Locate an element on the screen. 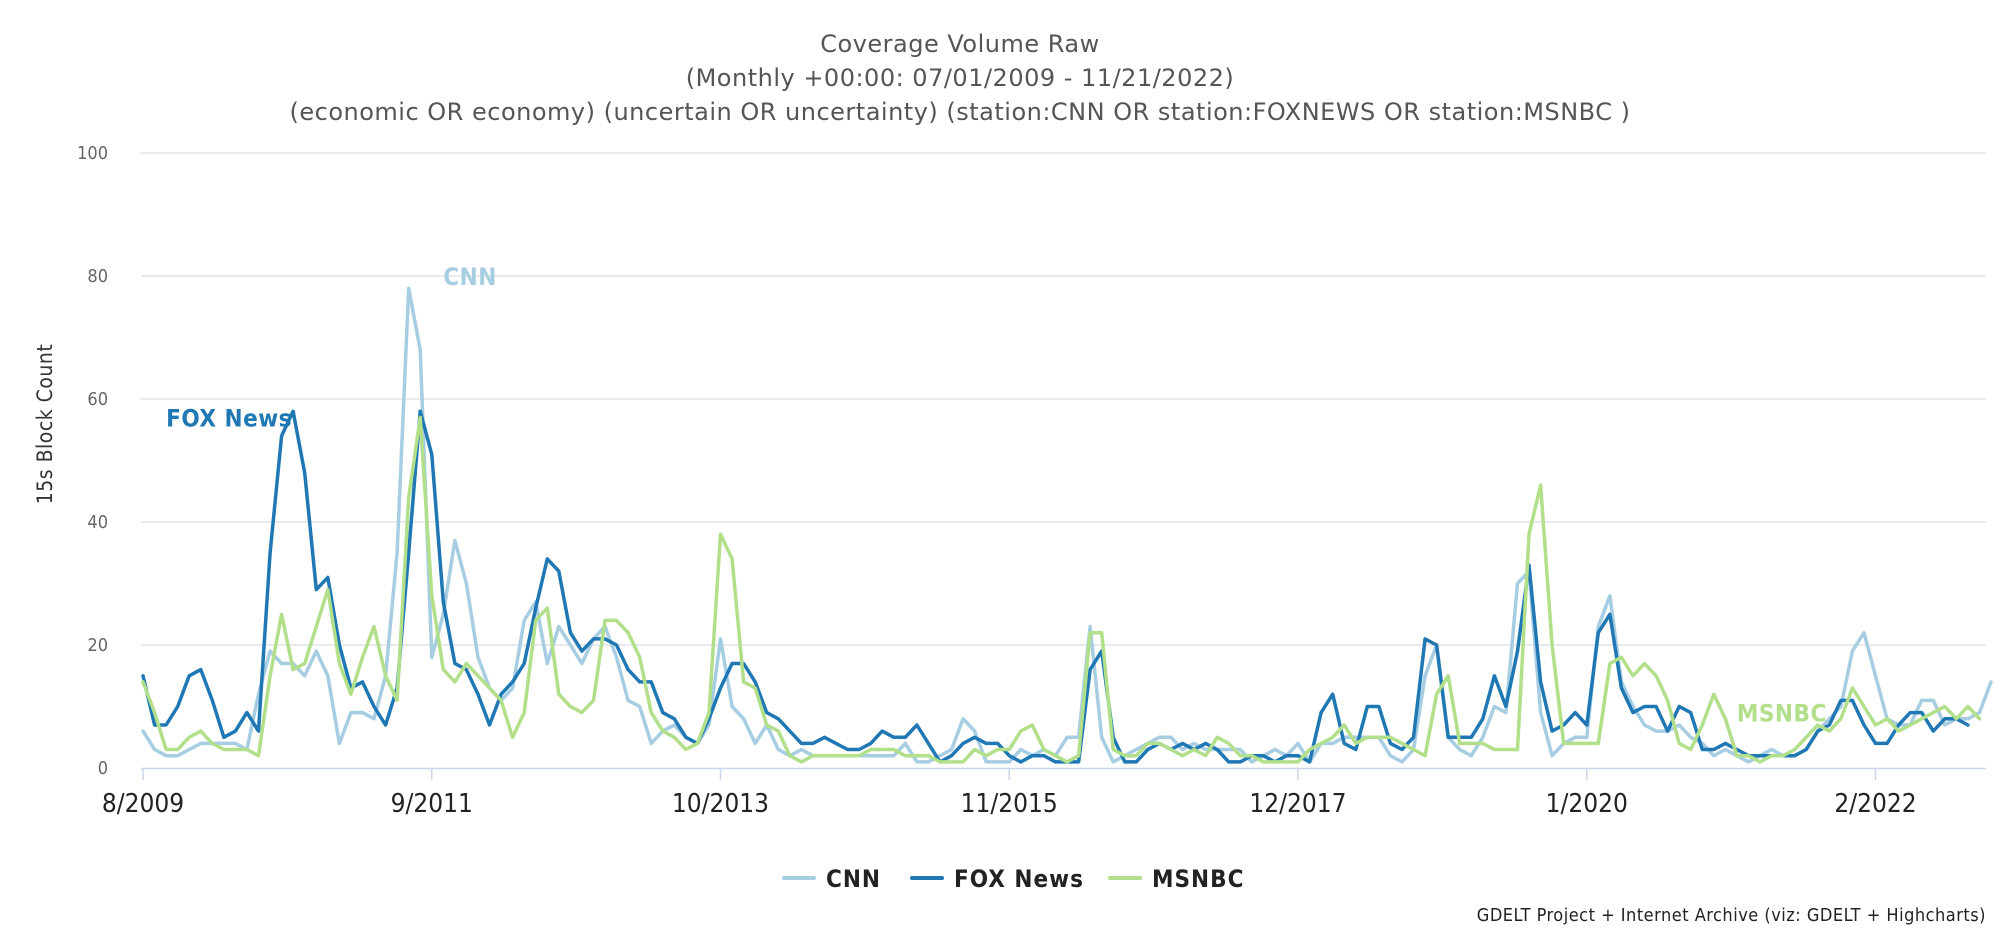  x-tick-marks is located at coordinates (1009, 774).